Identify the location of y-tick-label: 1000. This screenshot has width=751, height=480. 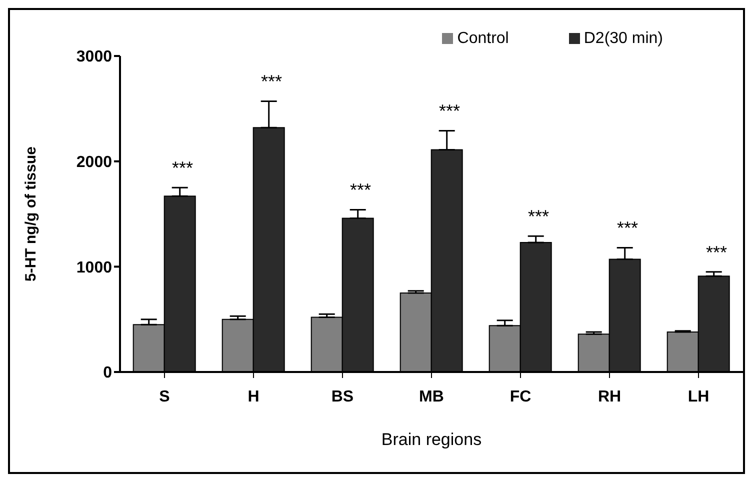
(94, 267).